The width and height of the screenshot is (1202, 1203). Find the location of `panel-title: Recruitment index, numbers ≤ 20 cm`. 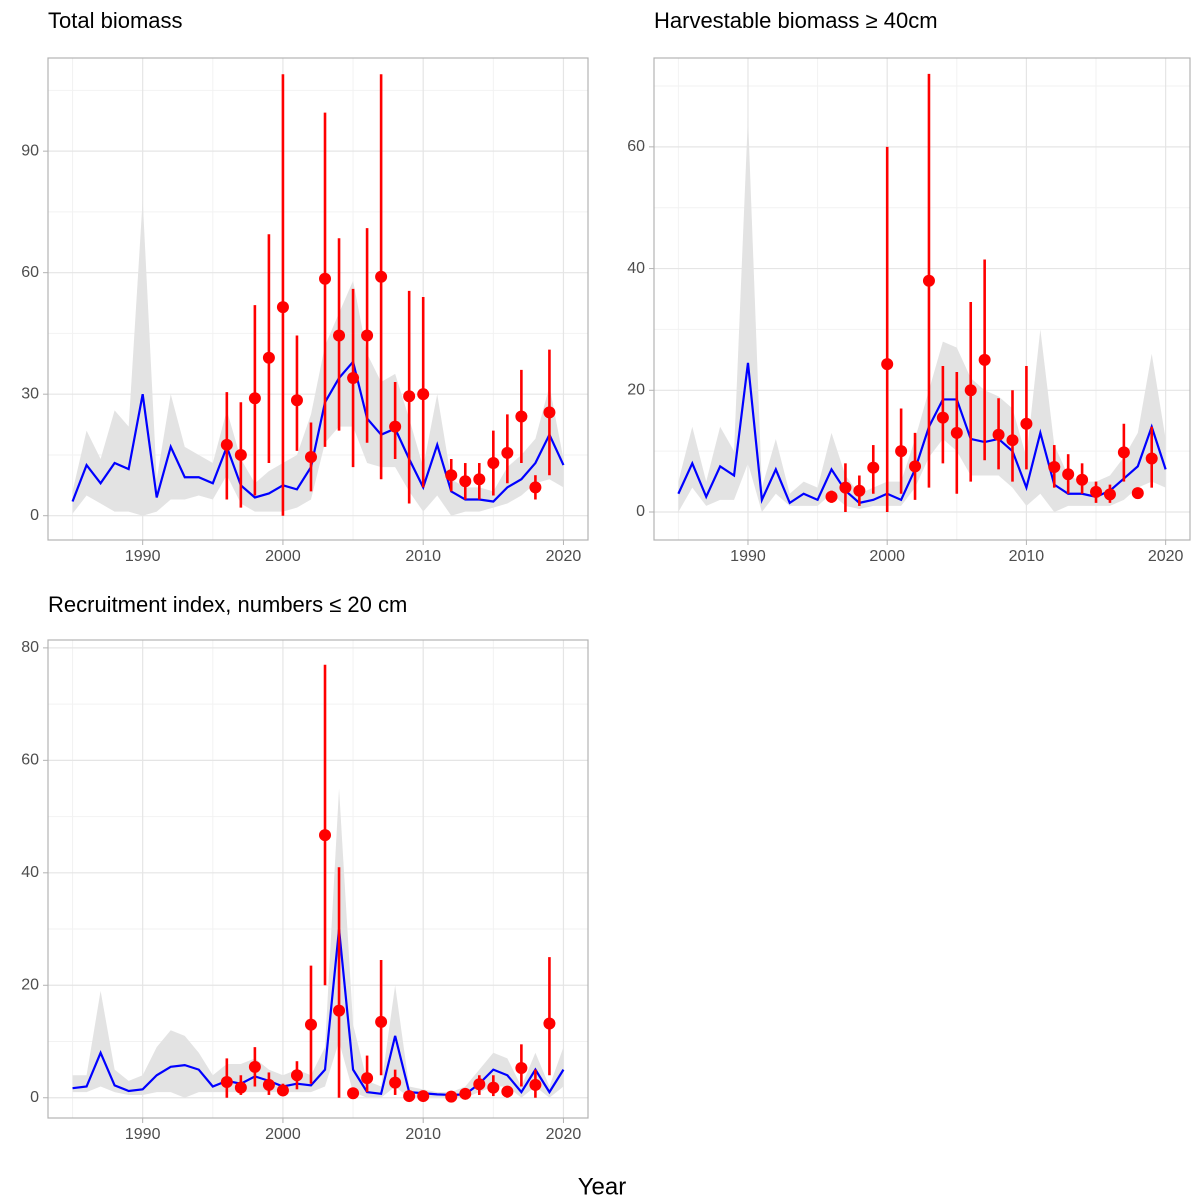

panel-title: Recruitment index, numbers ≤ 20 cm is located at coordinates (227, 604).